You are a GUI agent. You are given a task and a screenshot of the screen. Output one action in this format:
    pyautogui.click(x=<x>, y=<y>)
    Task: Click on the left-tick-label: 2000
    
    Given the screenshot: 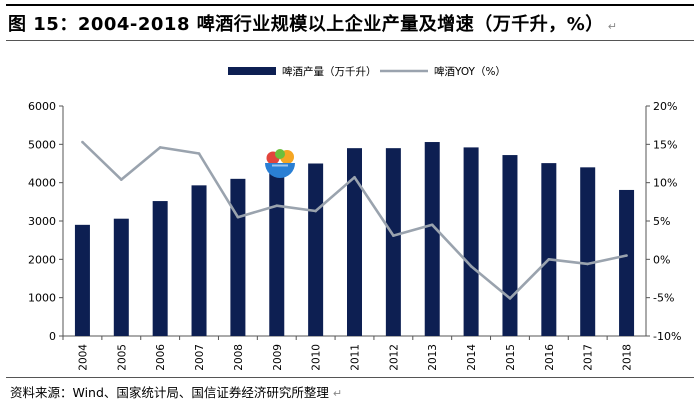 What is the action you would take?
    pyautogui.click(x=42, y=259)
    